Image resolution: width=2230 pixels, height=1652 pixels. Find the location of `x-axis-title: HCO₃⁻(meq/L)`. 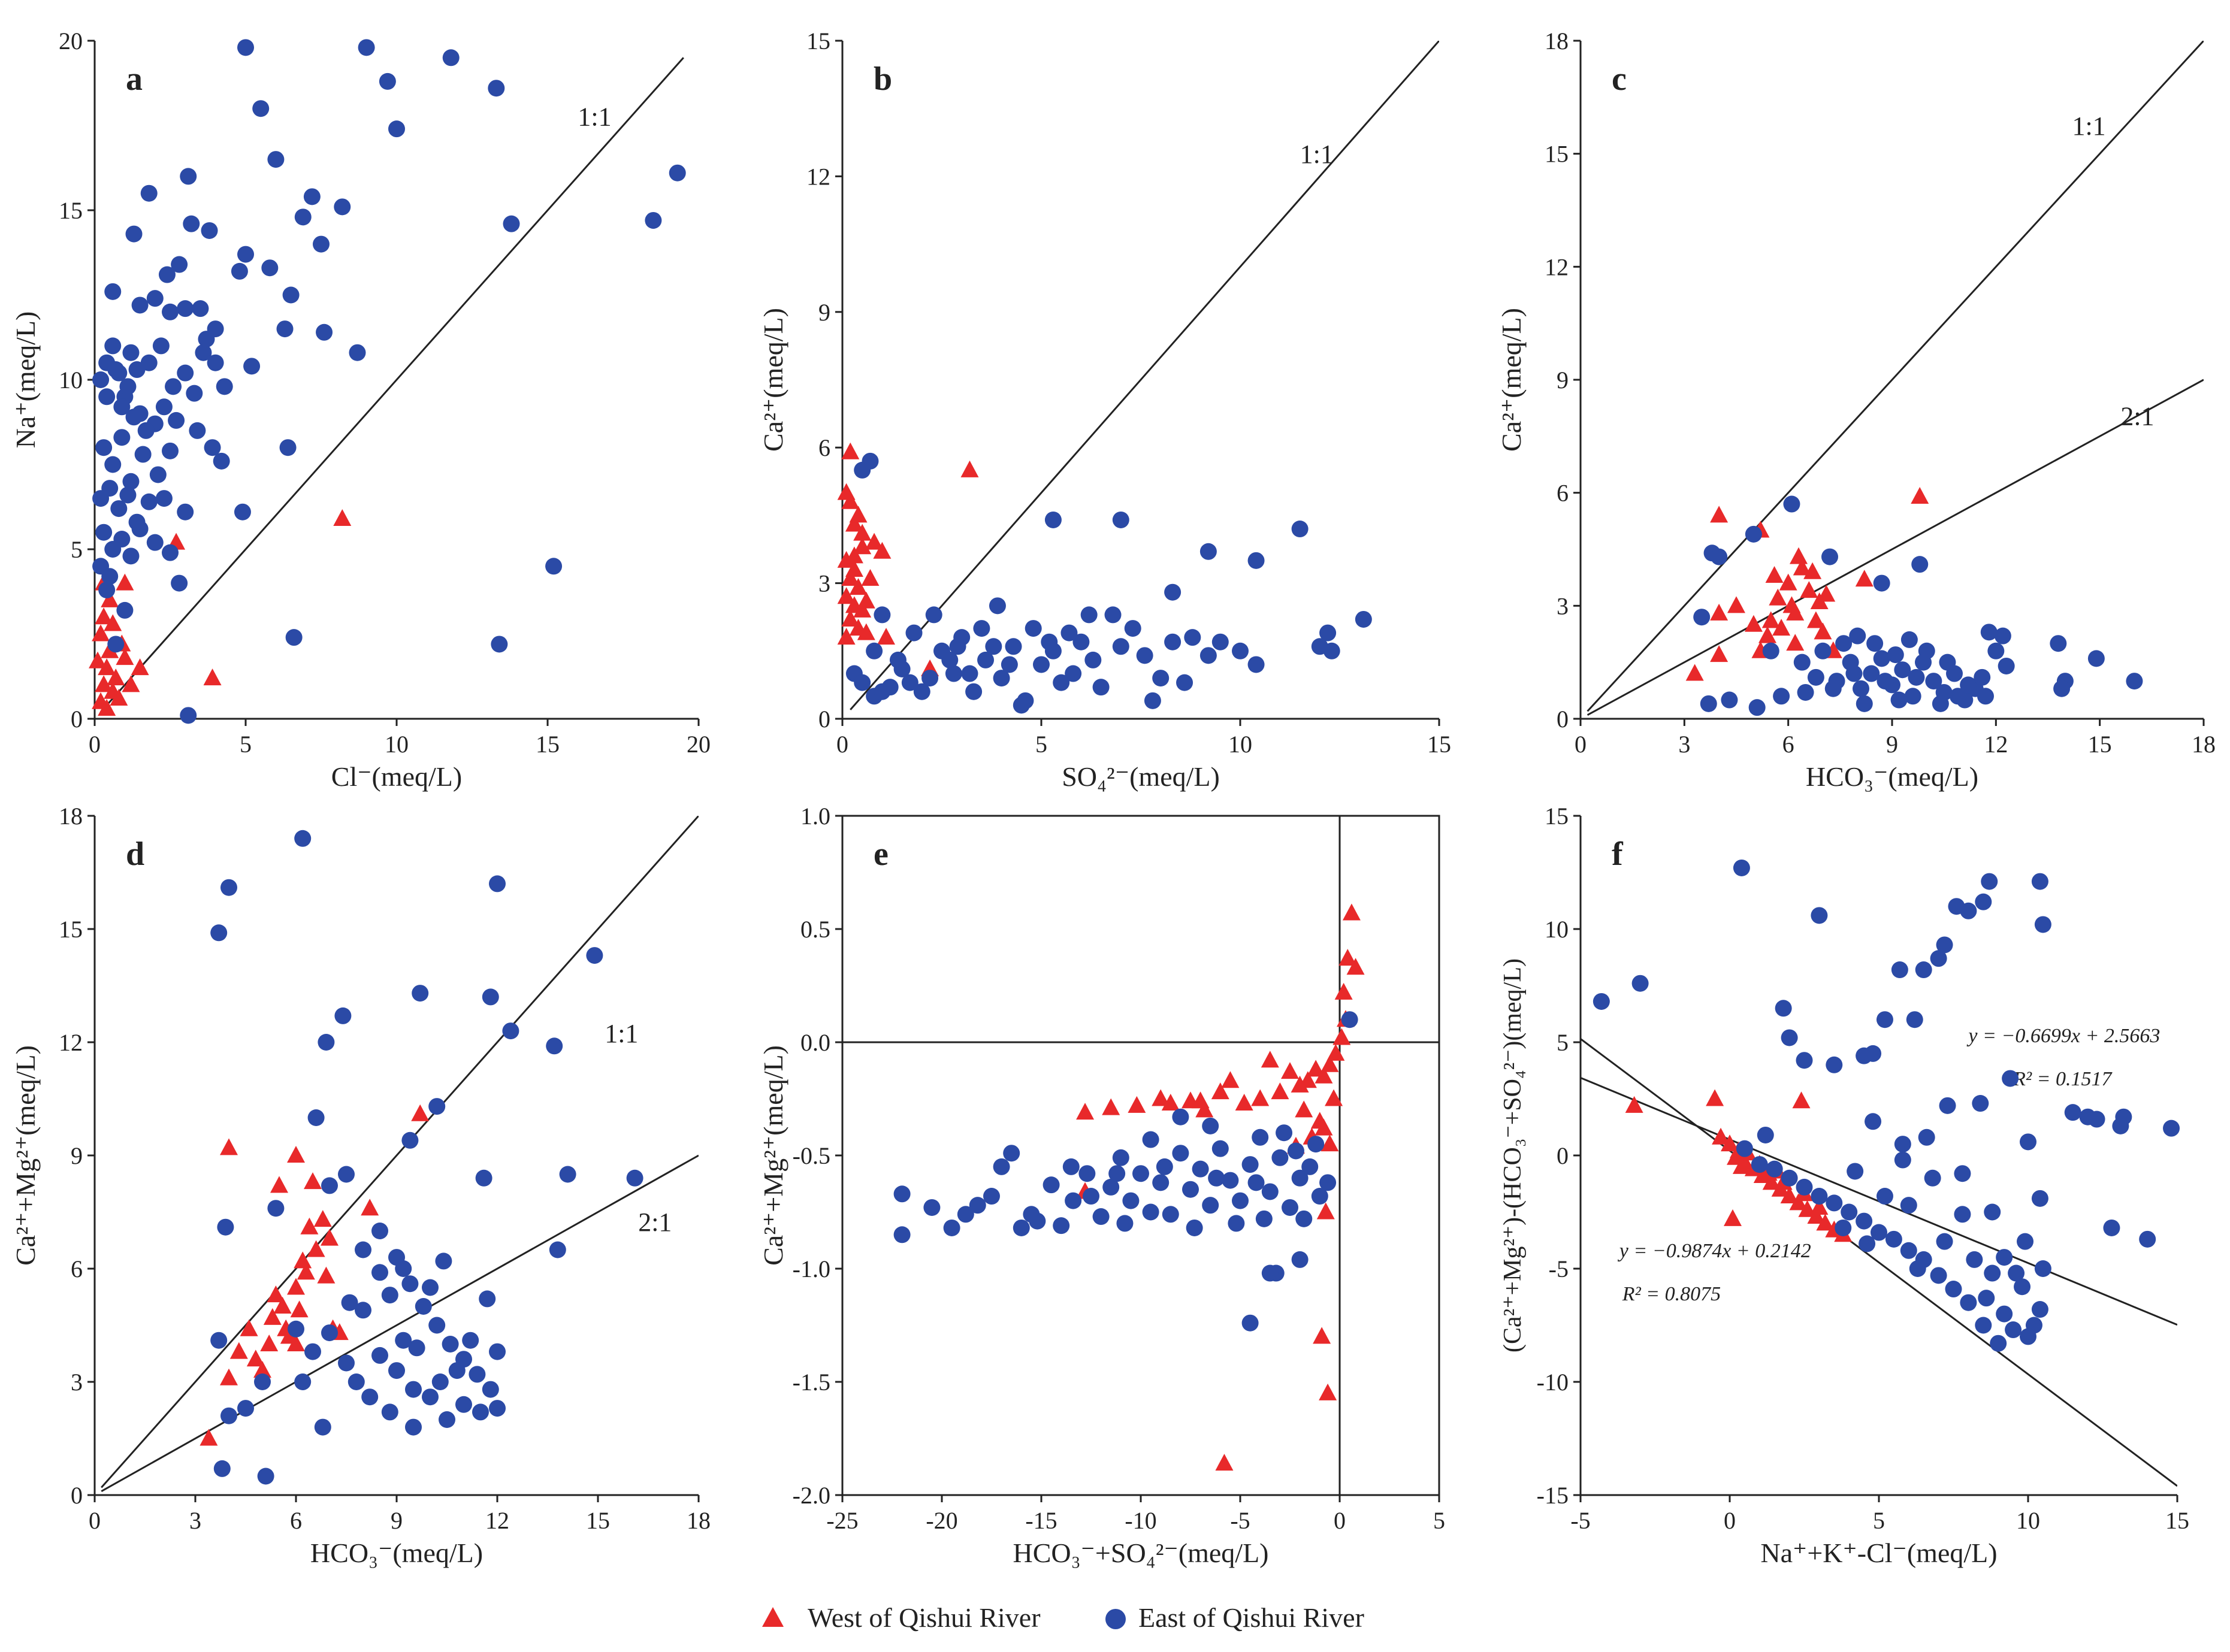

x-axis-title: HCO₃⁻(meq/L) is located at coordinates (396, 1553).